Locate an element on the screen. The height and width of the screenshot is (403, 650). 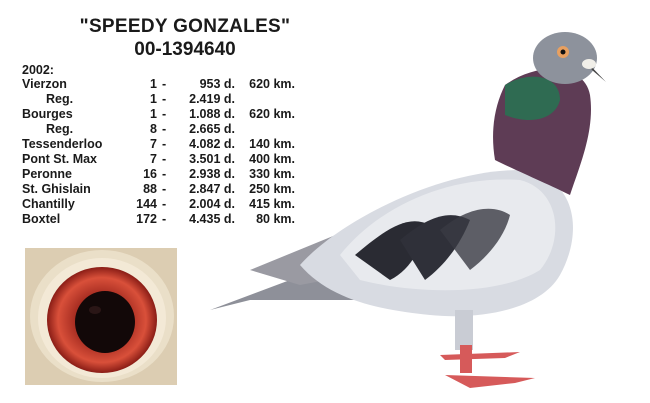
birds-count: 3.501 d. is located at coordinates (212, 159).